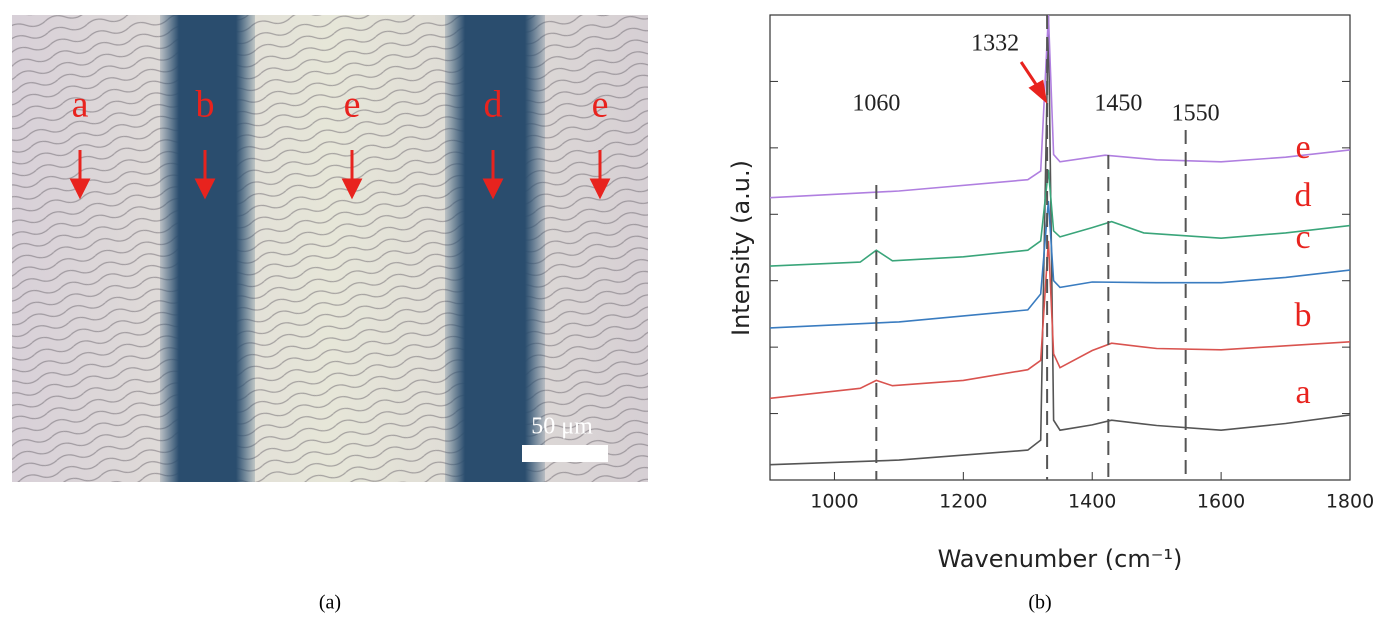  Describe the element at coordinates (876, 104) in the screenshot. I see `annotation-label: 1060` at that location.